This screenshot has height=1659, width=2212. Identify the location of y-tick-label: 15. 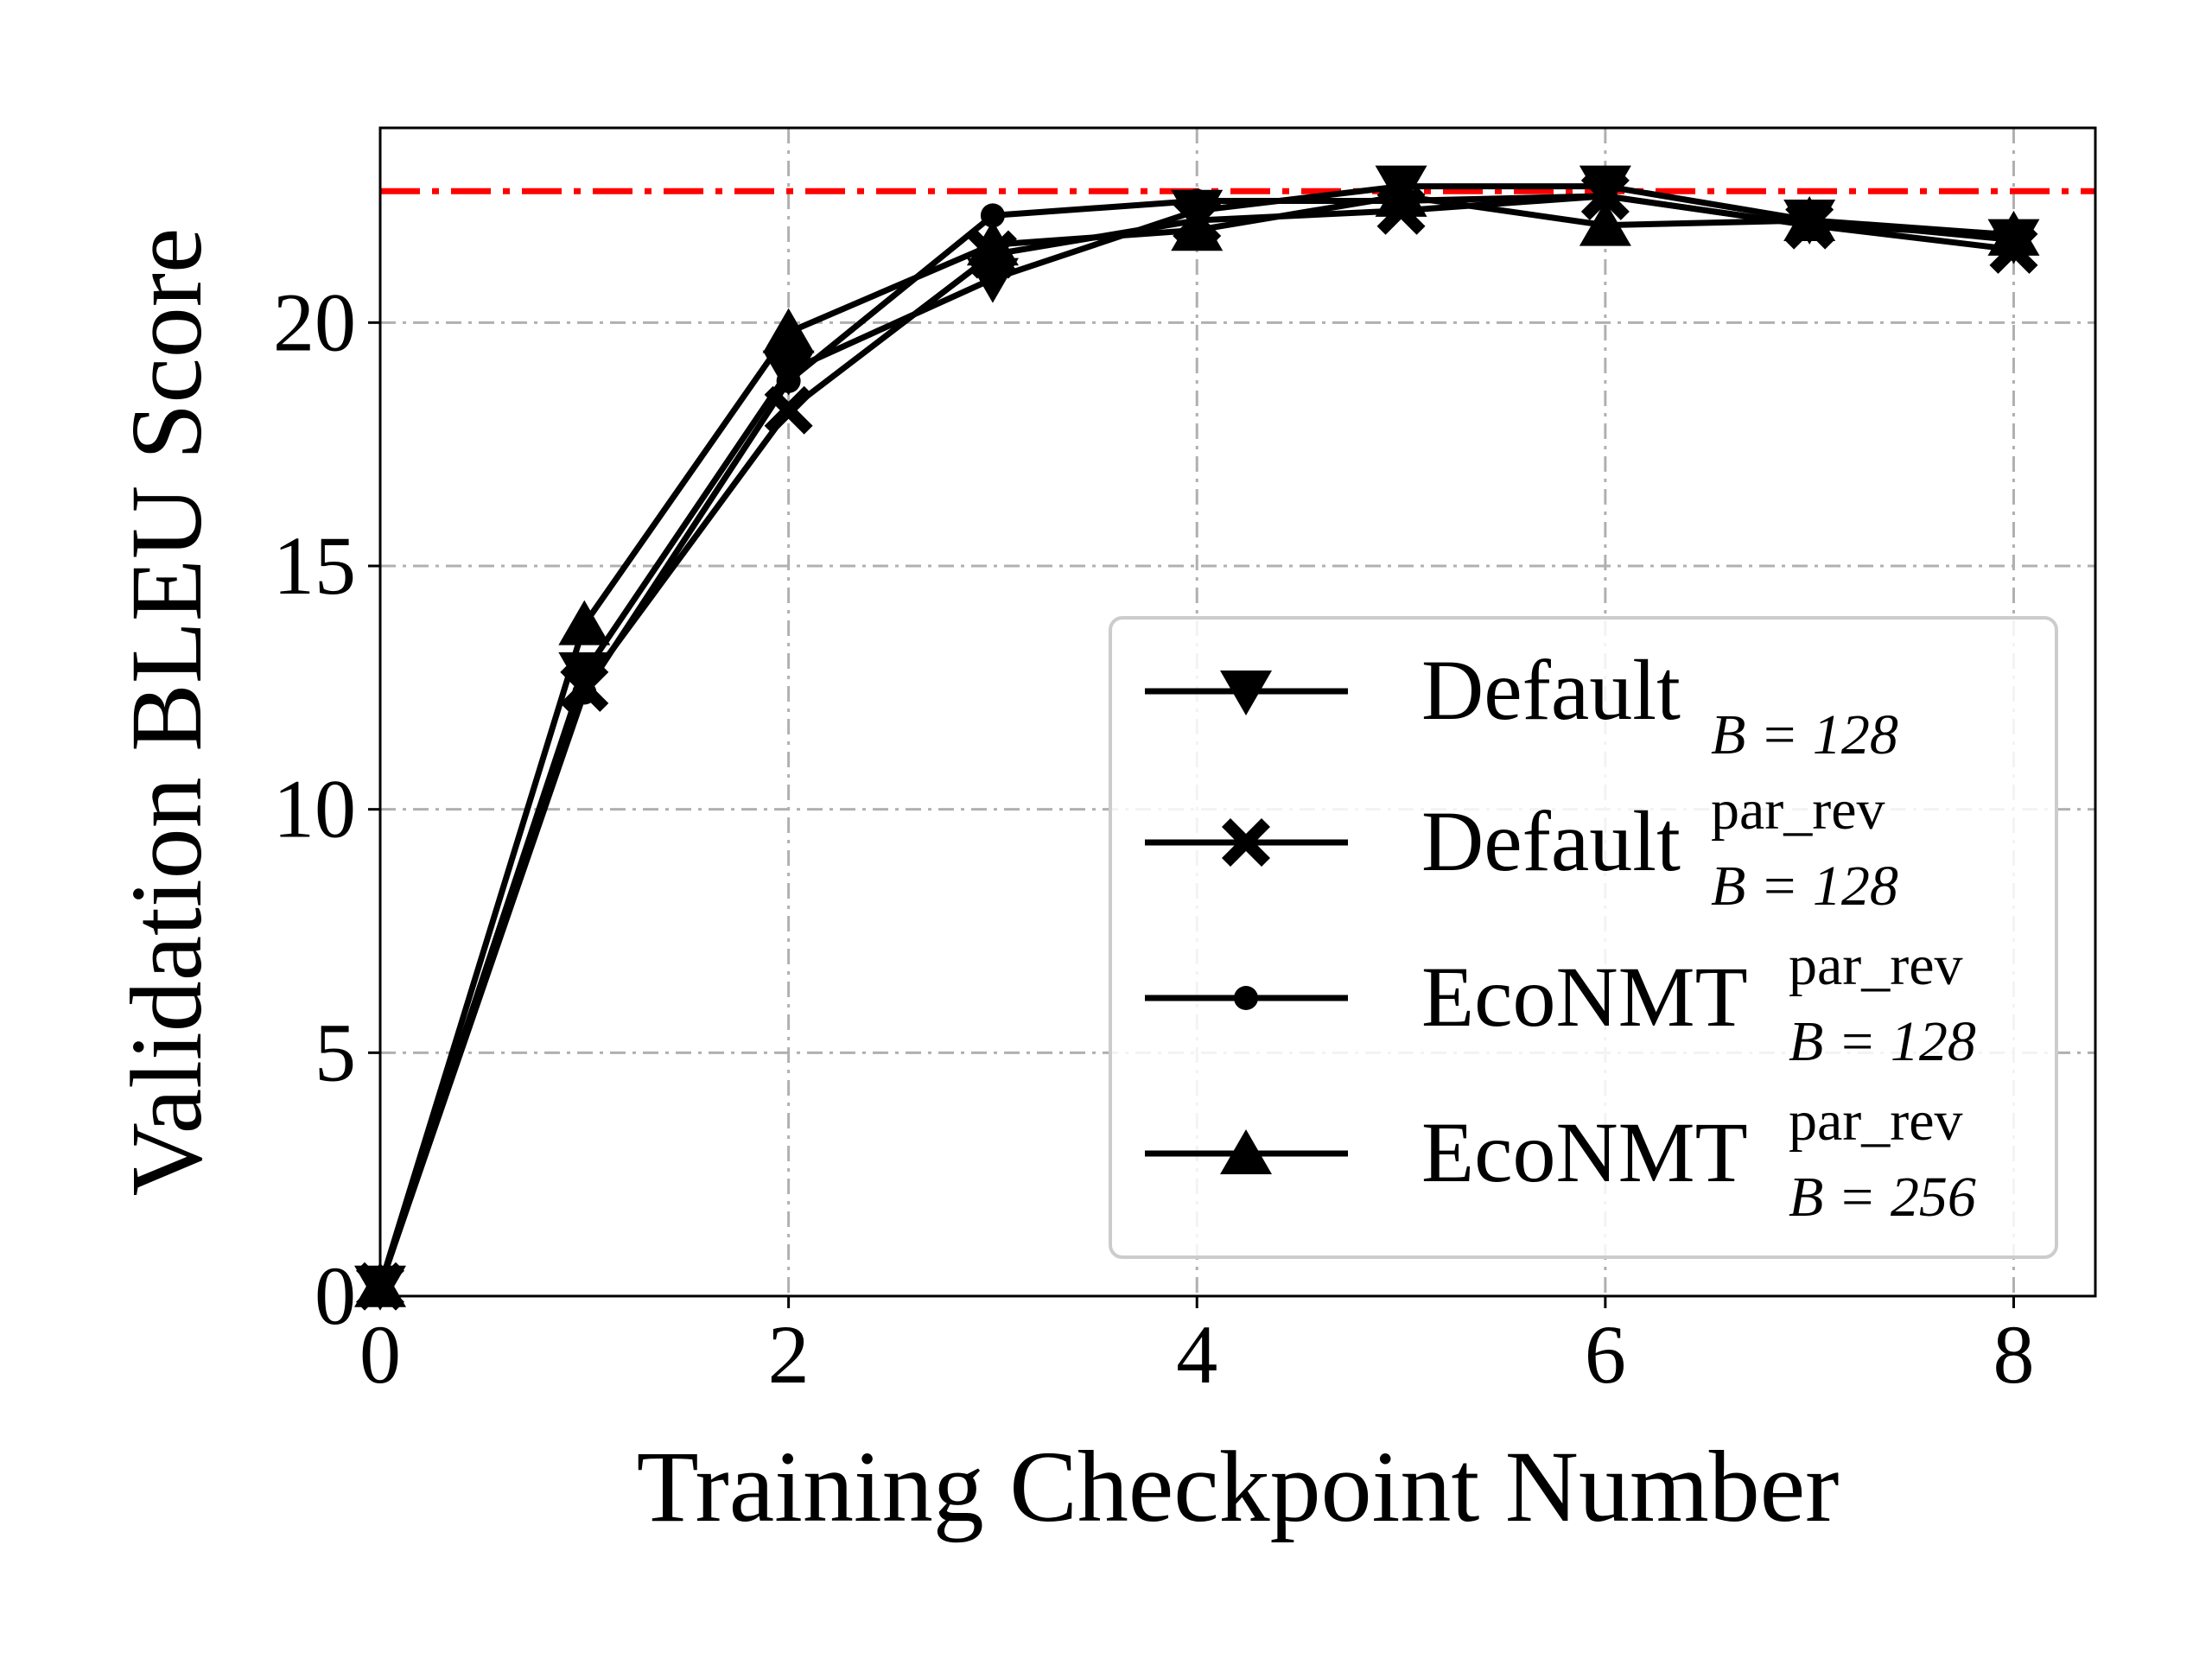
(314, 565).